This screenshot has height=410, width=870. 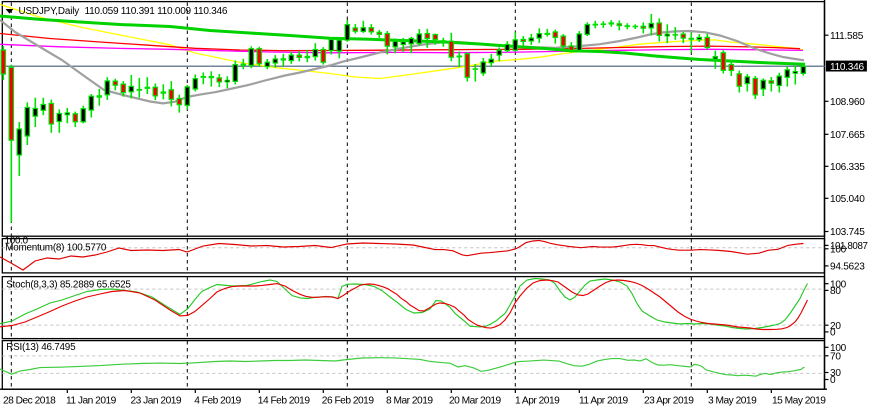 What do you see at coordinates (847, 67) in the screenshot?
I see `svg-text: 110.346` at bounding box center [847, 67].